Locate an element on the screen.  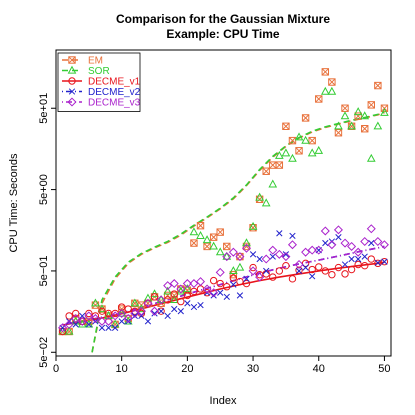
y-tick-label: 5e+00 is located at coordinates (44, 189).